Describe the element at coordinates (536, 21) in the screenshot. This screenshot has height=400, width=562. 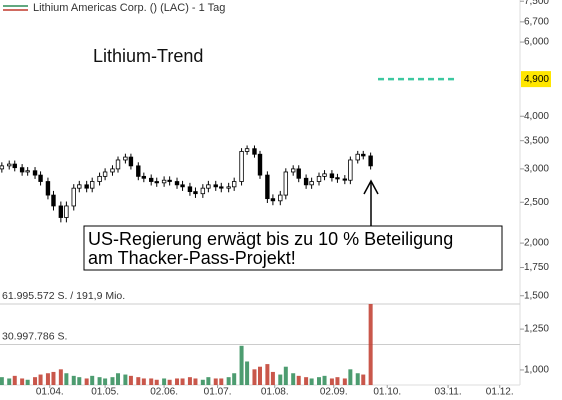
I see `y-tick-label: 6,700` at that location.